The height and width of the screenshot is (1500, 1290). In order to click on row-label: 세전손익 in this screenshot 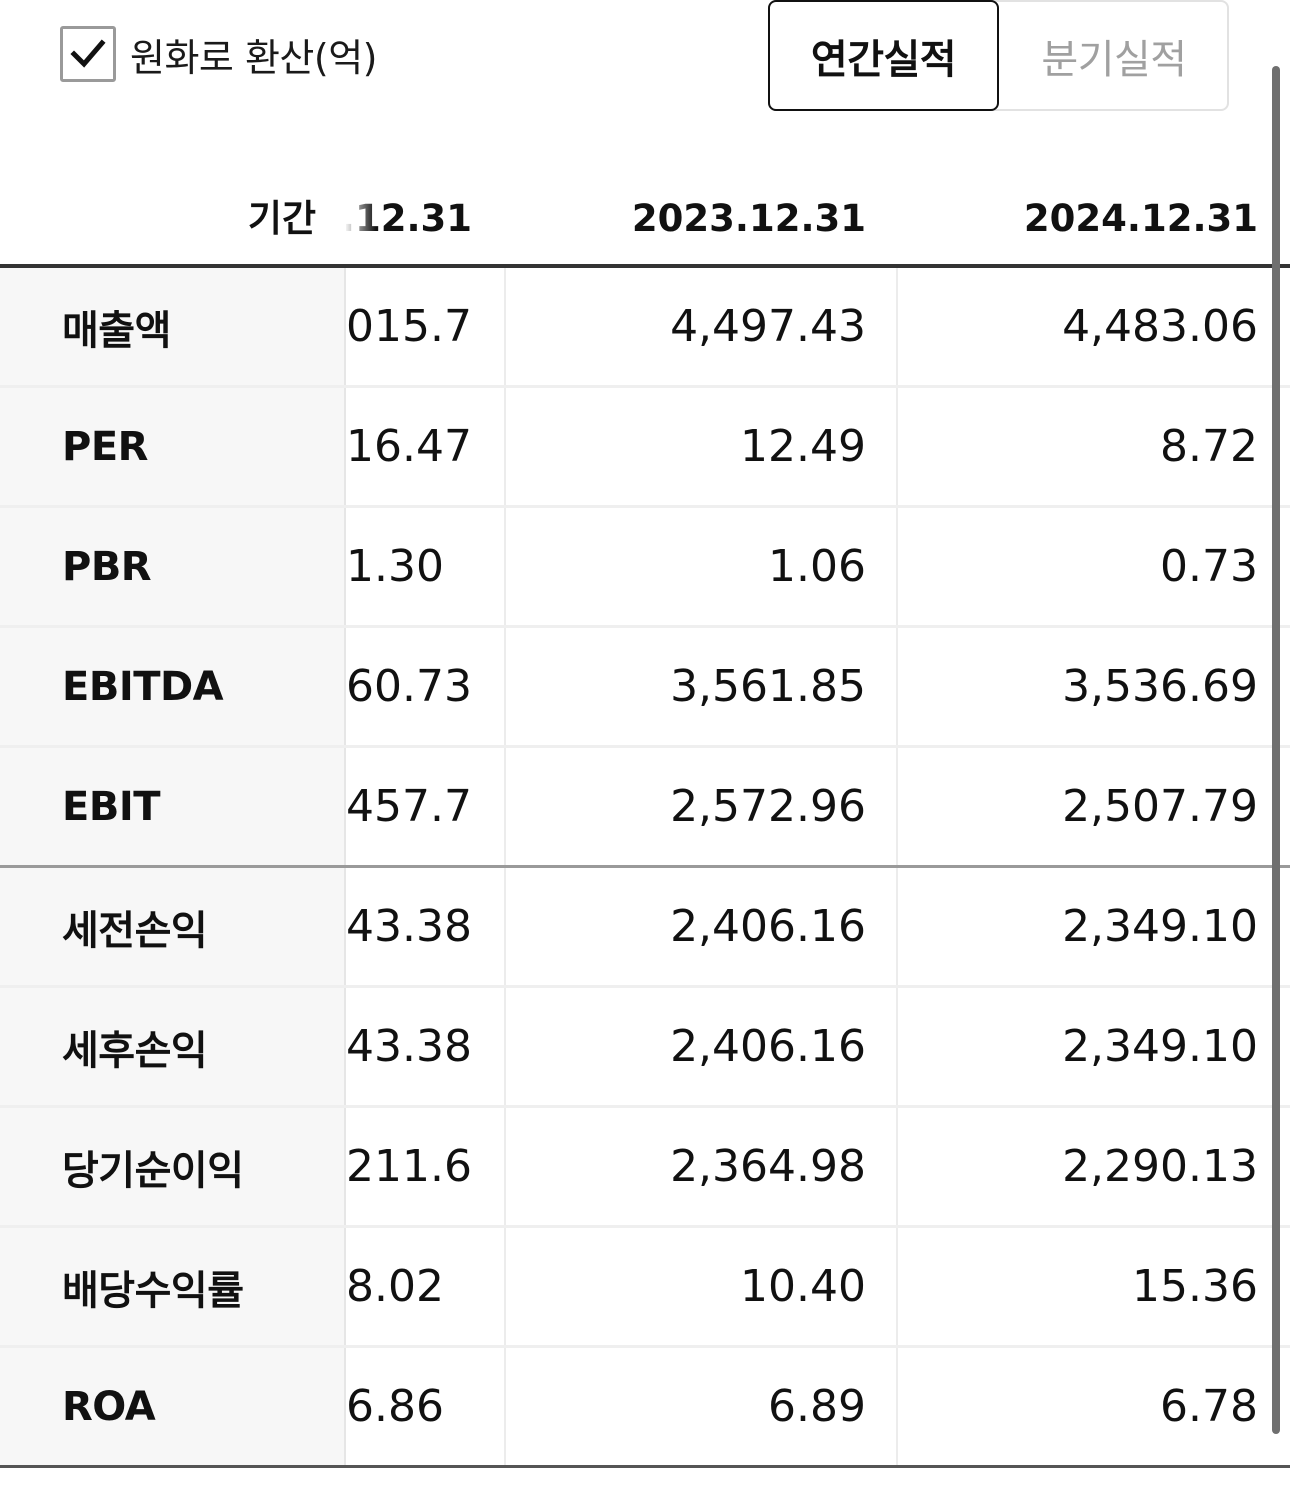, I will do `click(173, 926)`.